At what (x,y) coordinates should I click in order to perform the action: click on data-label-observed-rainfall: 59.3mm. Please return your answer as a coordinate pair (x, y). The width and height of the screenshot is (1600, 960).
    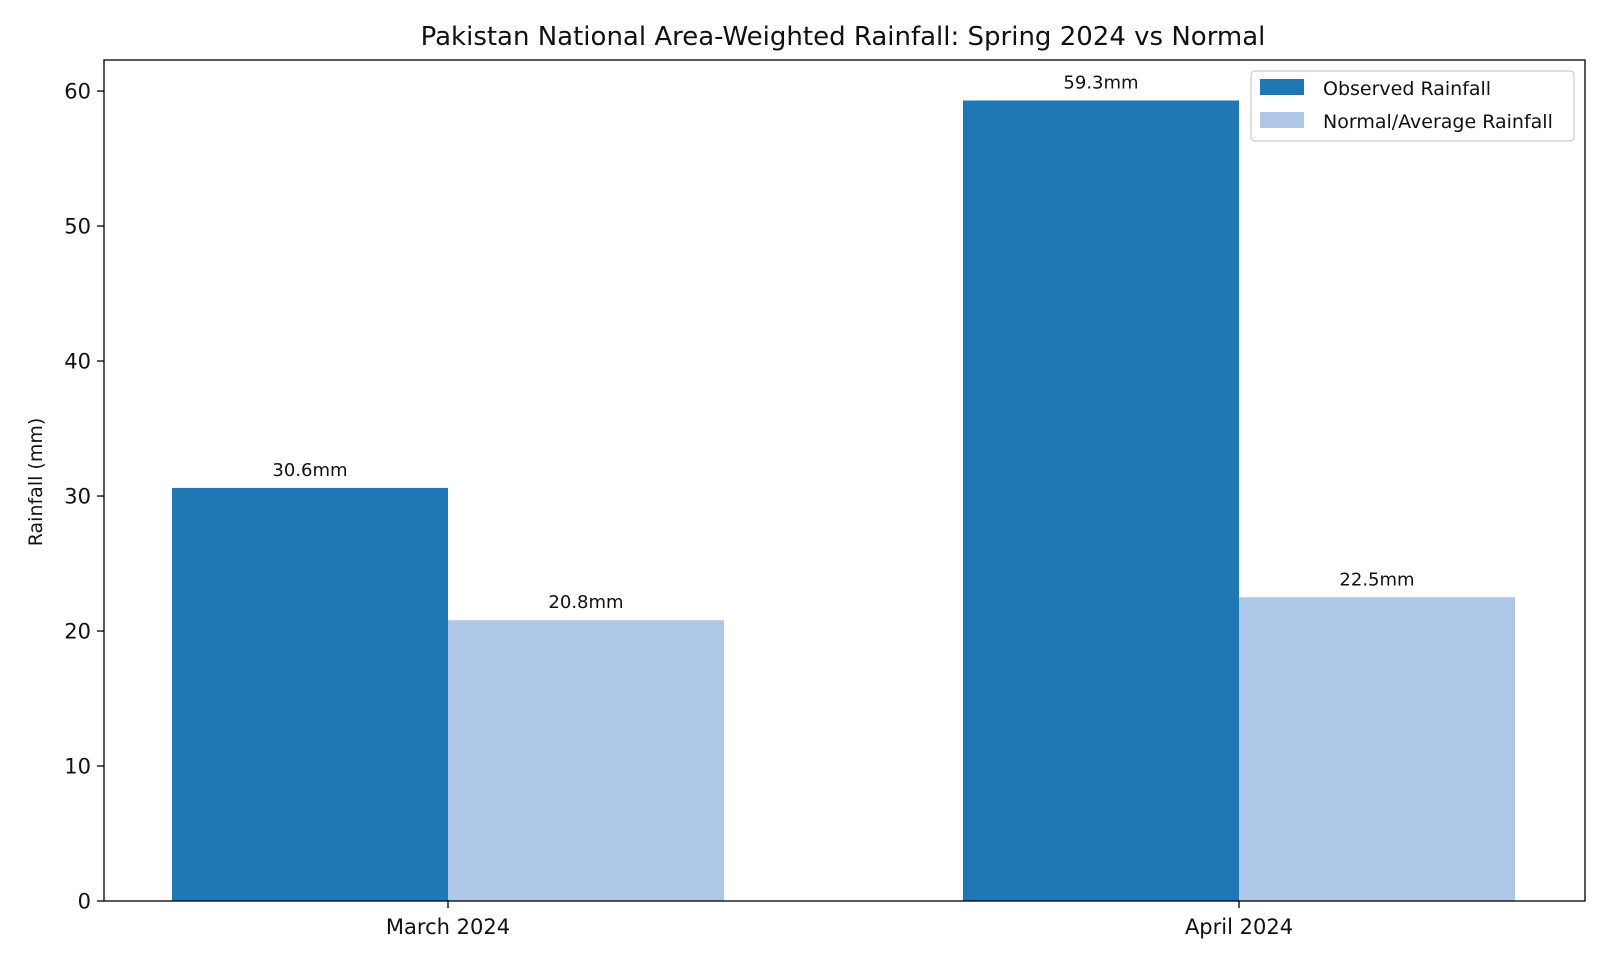
    Looking at the image, I should click on (1100, 82).